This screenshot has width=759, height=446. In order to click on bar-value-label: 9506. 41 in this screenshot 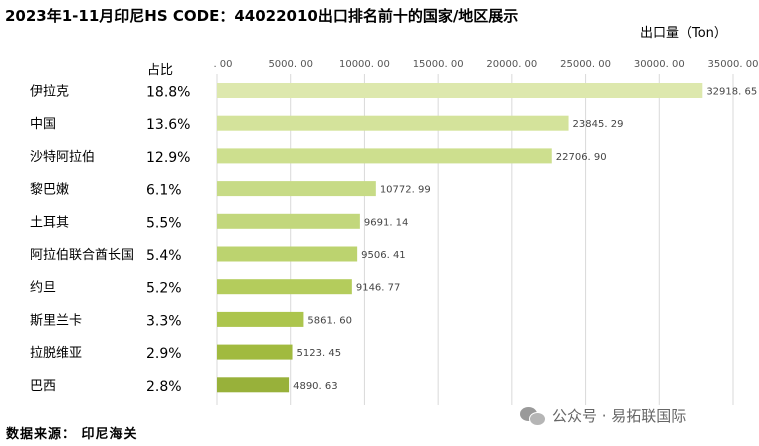, I will do `click(383, 255)`.